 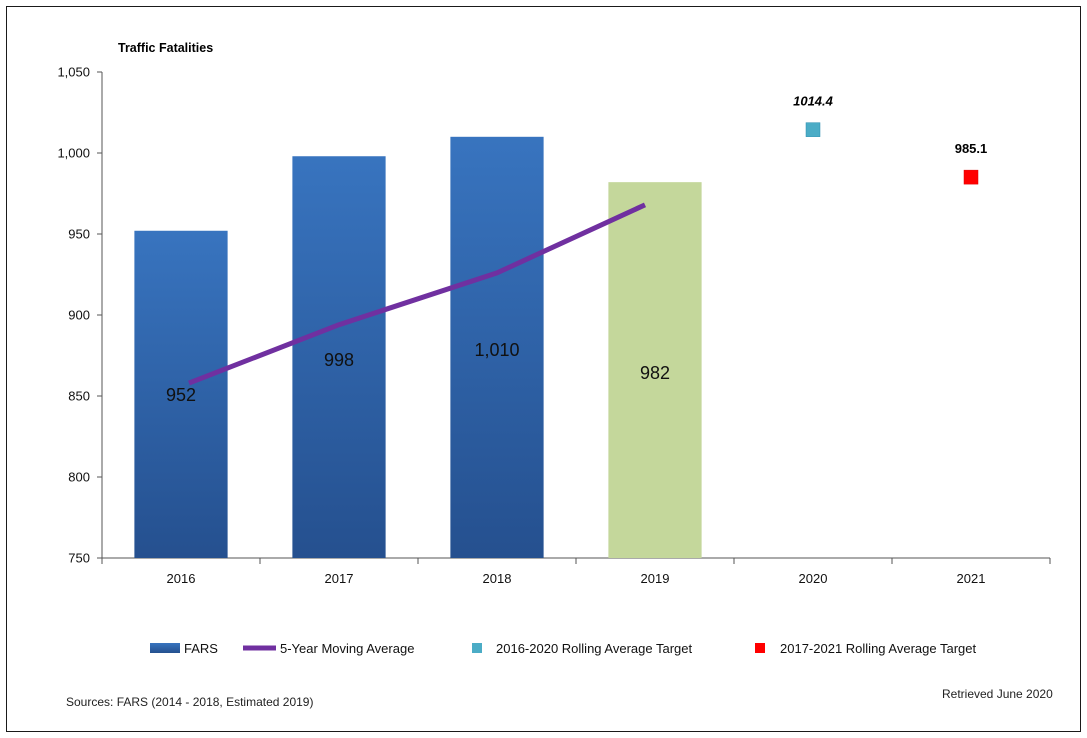 I want to click on bar-label-2017: 998, so click(x=339, y=360).